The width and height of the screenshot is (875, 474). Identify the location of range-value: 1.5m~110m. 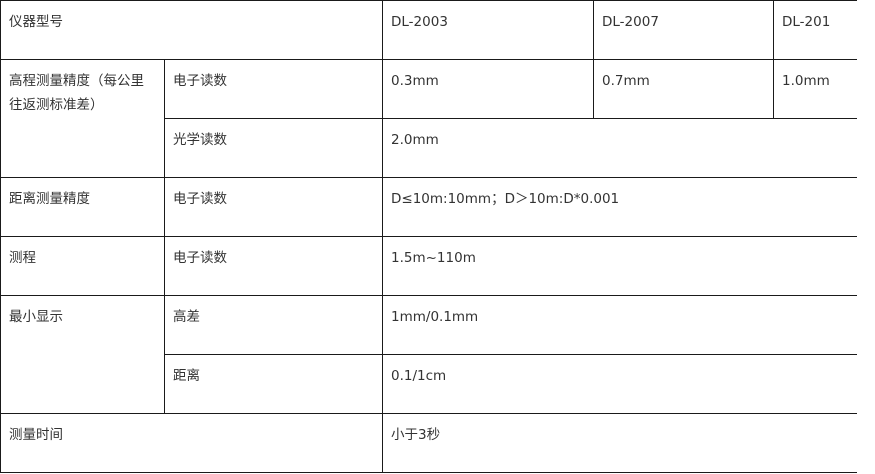
(619, 266).